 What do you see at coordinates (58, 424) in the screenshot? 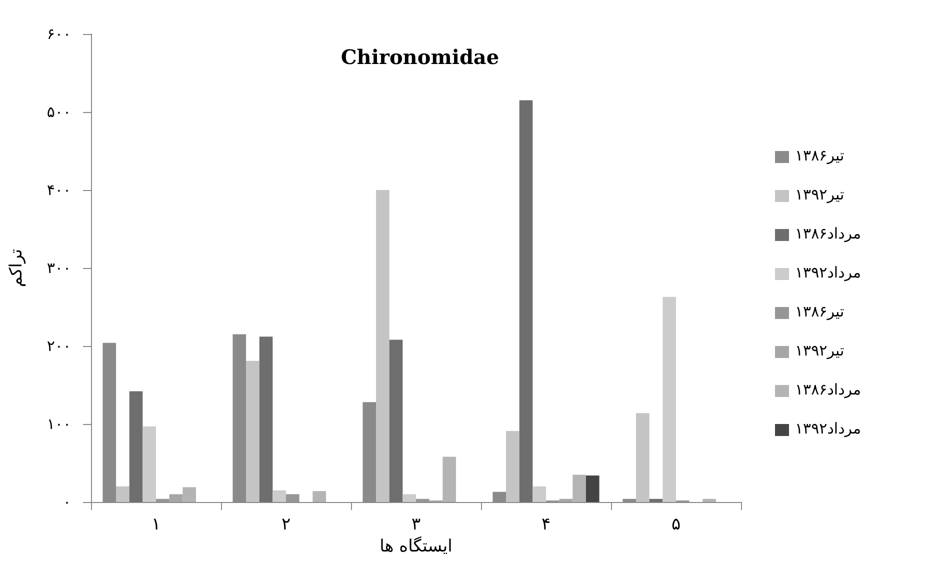
I see `y-tick-label: ۱۰۰` at bounding box center [58, 424].